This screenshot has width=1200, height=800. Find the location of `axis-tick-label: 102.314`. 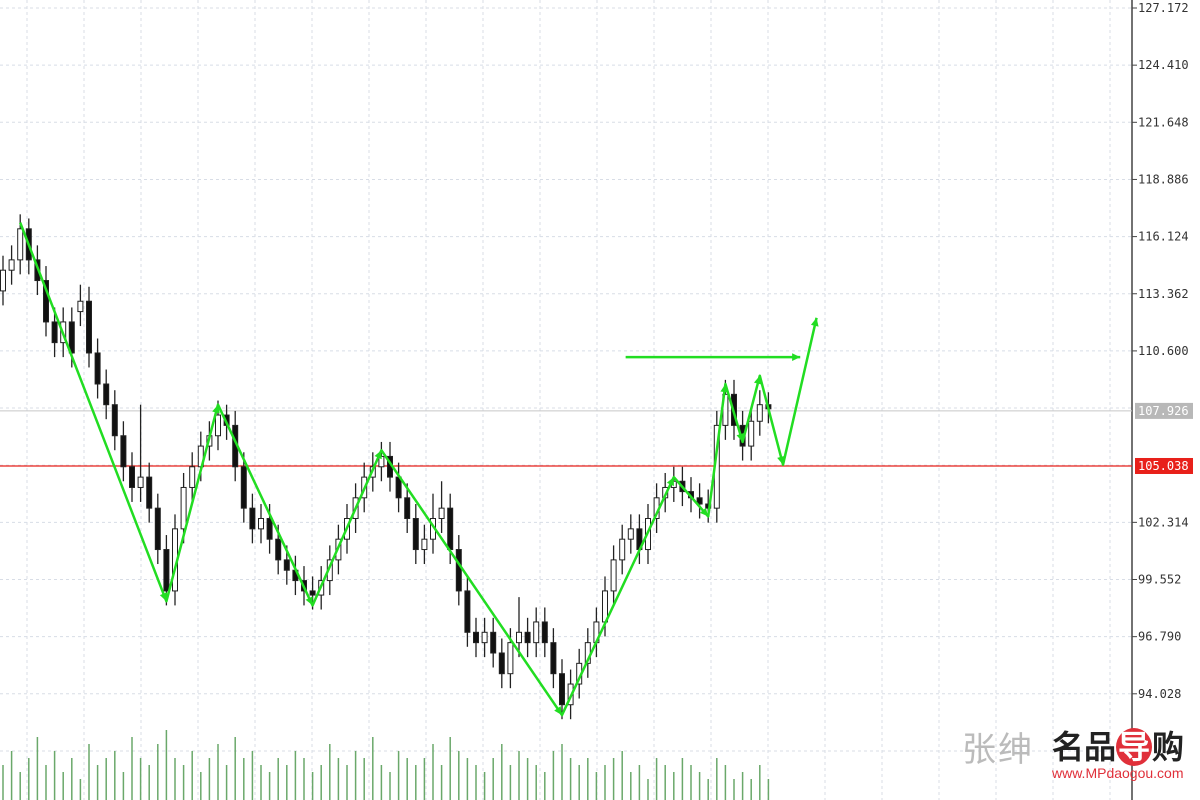

axis-tick-label: 102.314 is located at coordinates (1163, 522).